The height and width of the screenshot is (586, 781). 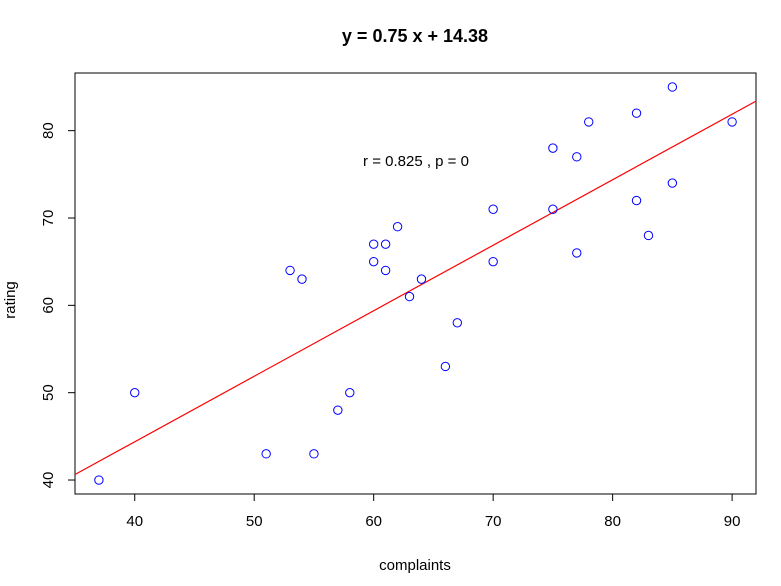 I want to click on x-axis: 40 50 60 70 80 90, so click(x=433, y=512).